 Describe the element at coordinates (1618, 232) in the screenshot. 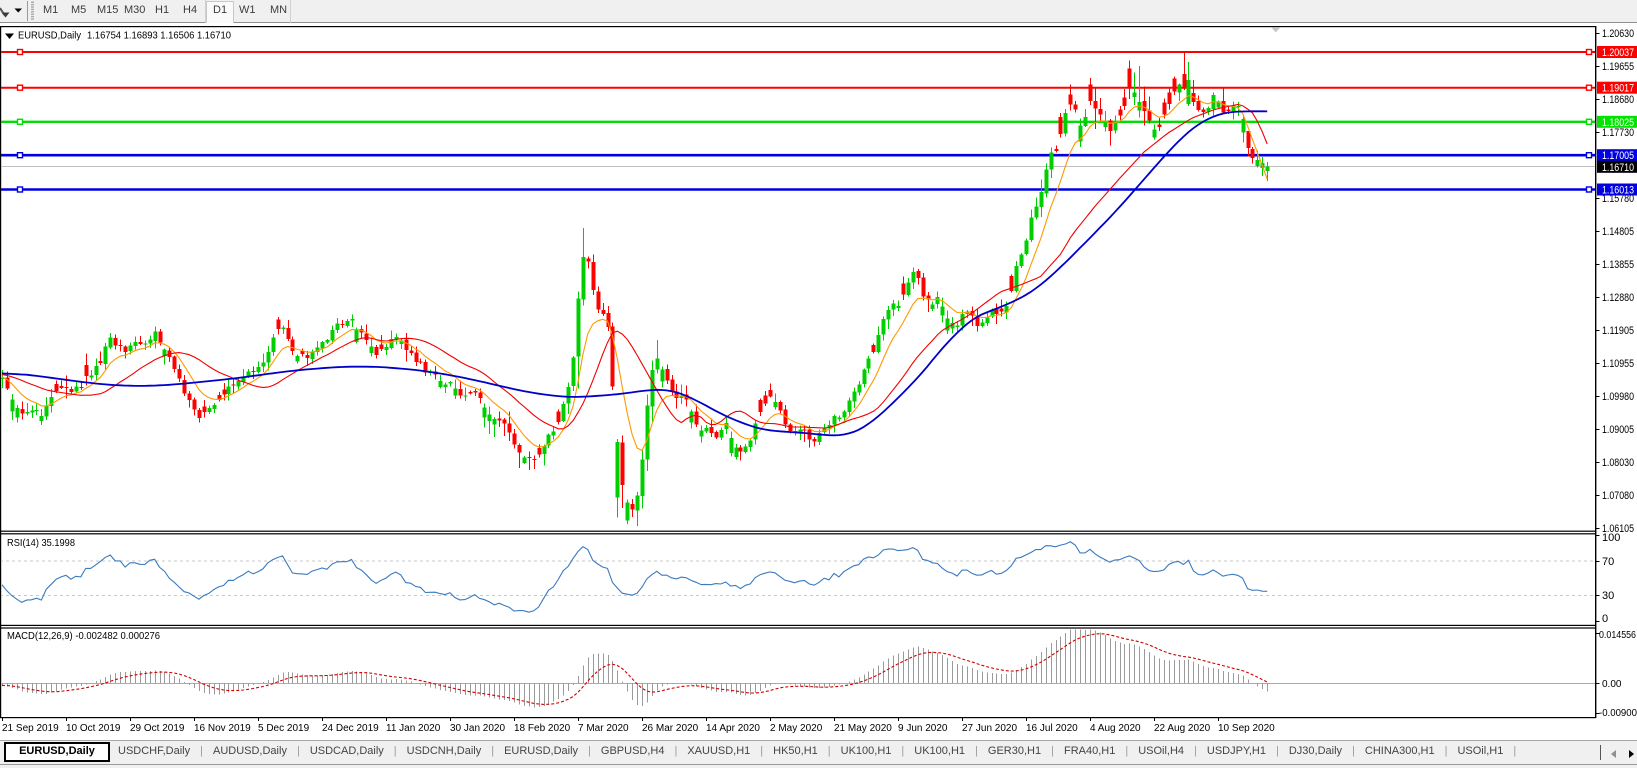

I see `svg-text: 1.14805` at that location.